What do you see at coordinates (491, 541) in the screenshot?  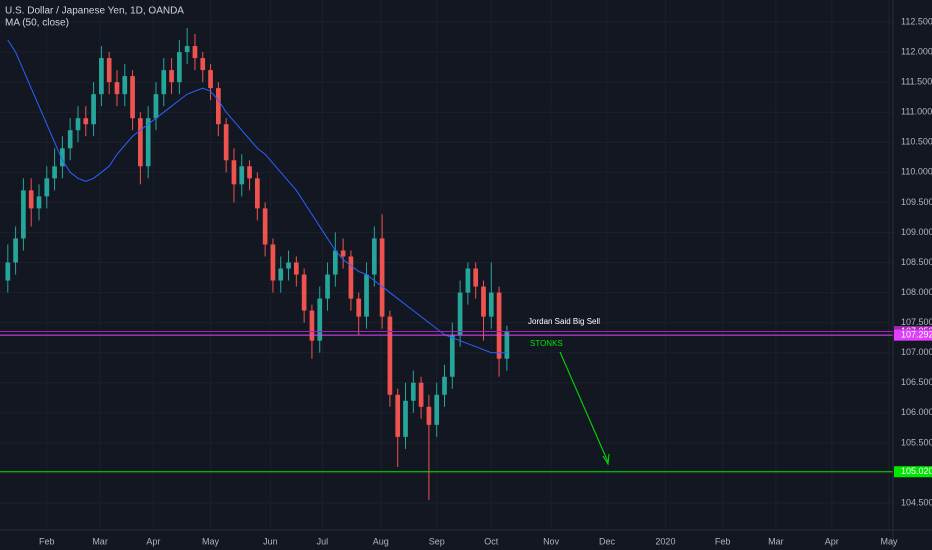 I see `x-tick-label: Oct` at bounding box center [491, 541].